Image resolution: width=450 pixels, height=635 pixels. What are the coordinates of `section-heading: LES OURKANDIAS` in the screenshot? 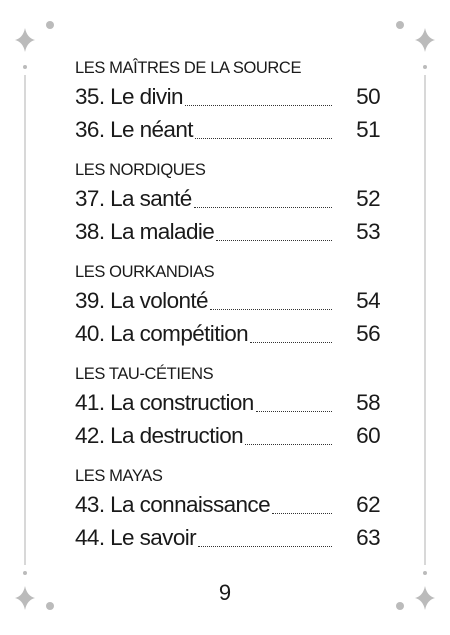 It's located at (145, 272).